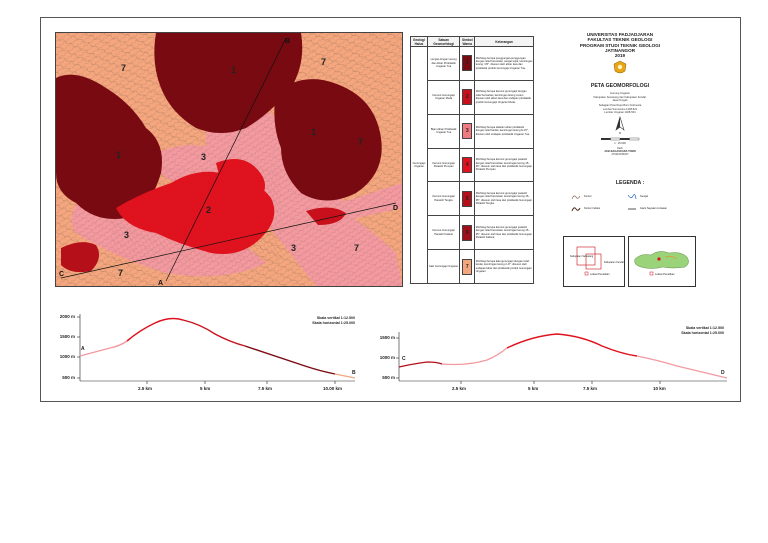  I want to click on profile-ab-x-tick-10: 10.00 km, so click(333, 388).